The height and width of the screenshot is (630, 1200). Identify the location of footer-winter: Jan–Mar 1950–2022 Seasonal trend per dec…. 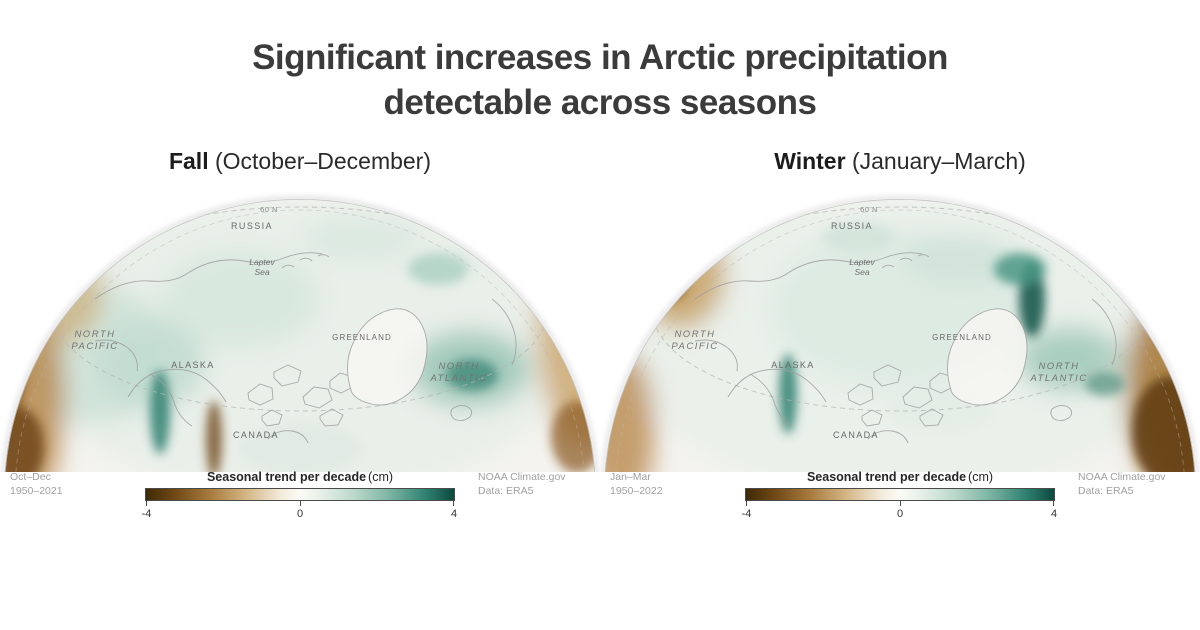
(900, 495).